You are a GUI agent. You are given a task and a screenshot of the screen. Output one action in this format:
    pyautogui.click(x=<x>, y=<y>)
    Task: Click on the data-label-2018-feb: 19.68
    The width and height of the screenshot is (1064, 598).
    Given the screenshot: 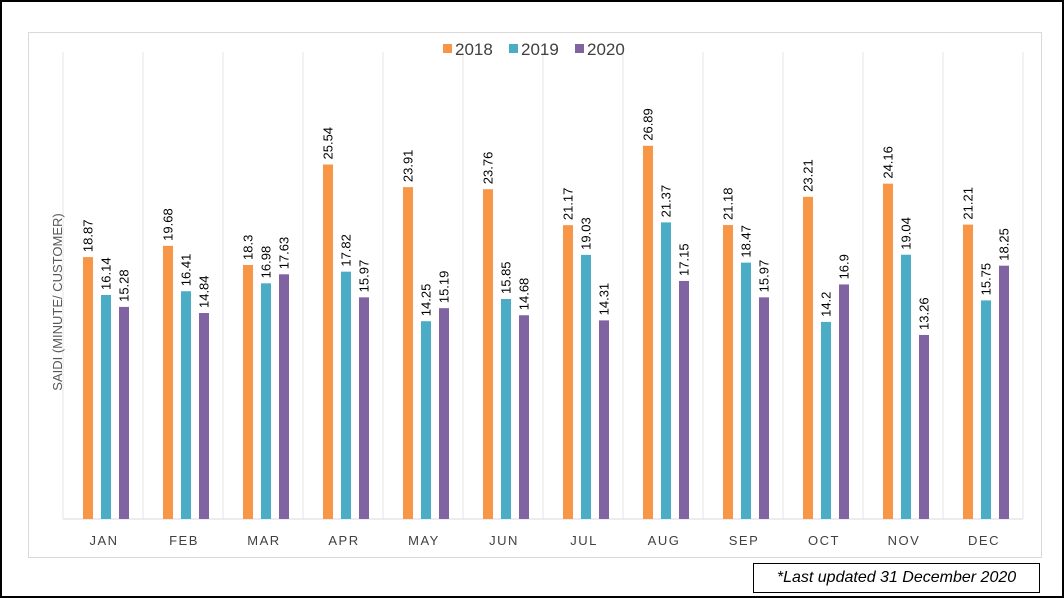 What is the action you would take?
    pyautogui.click(x=168, y=224)
    